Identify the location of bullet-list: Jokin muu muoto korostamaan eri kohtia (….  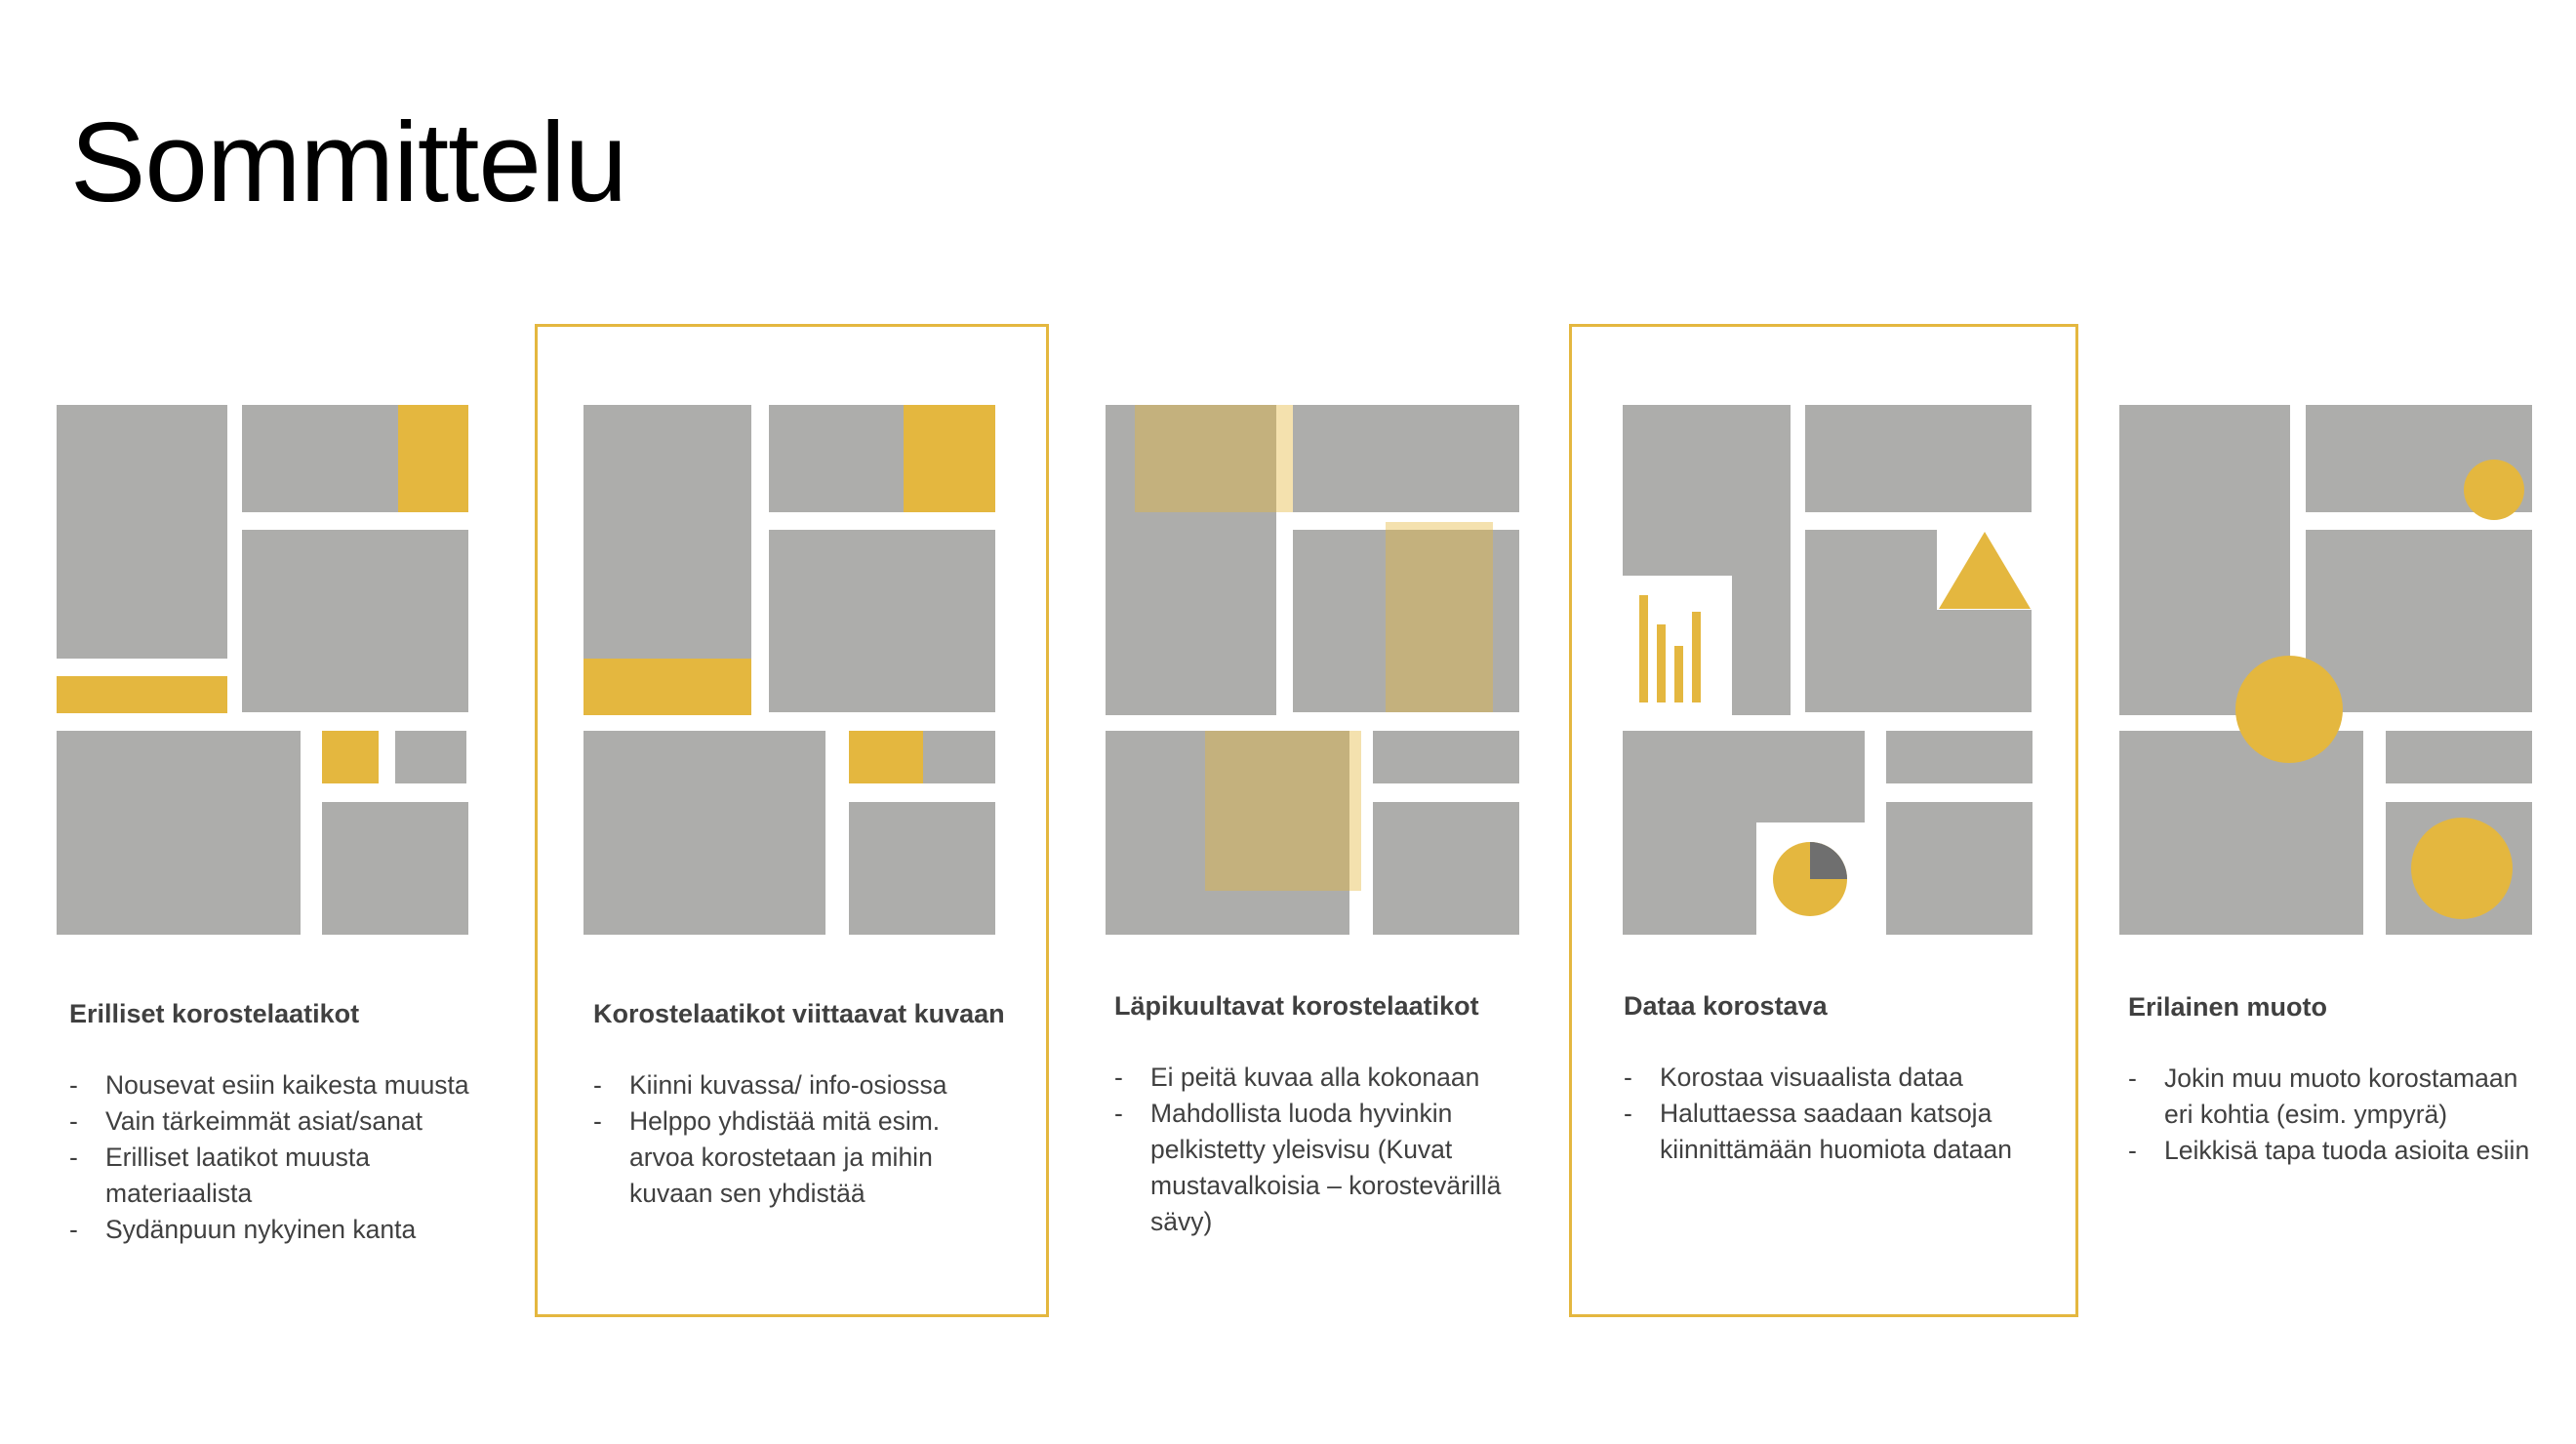
(2333, 1115).